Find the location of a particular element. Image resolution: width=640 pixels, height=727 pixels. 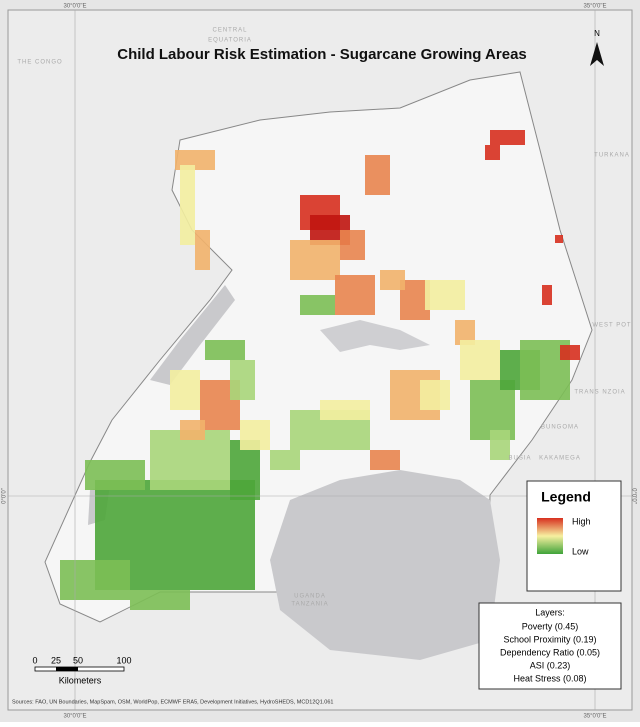

lake-albert is located at coordinates (192, 335).